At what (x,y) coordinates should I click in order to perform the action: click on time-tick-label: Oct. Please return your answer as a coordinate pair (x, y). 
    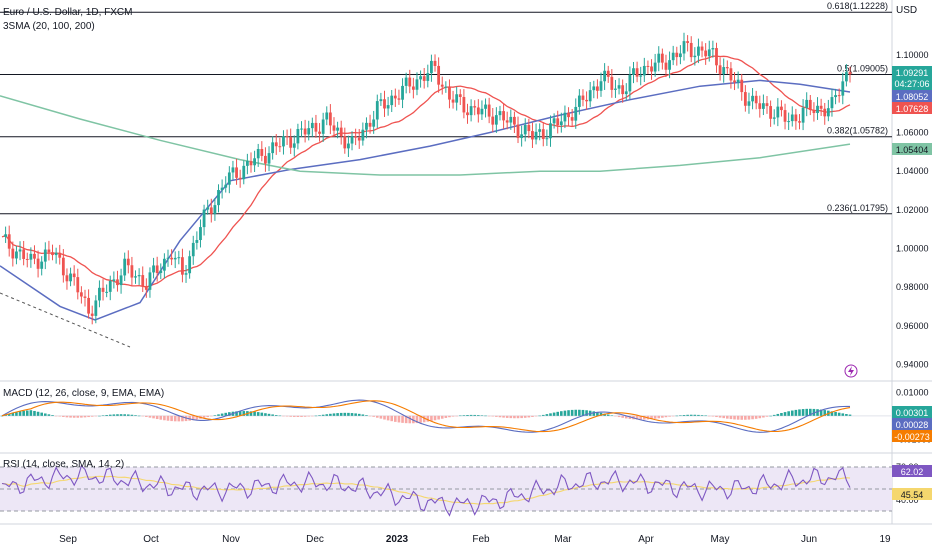
    Looking at the image, I should click on (151, 539).